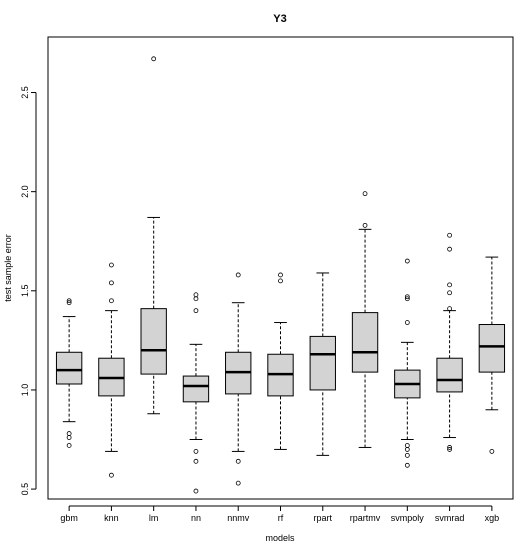 Image resolution: width=523 pixels, height=550 pixels. I want to click on box-lm, so click(153, 235).